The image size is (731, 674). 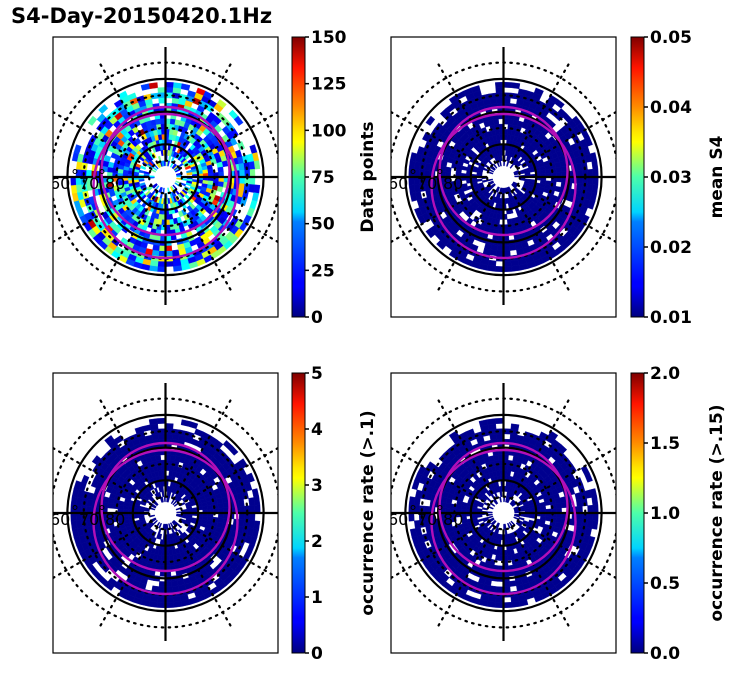 I want to click on lat-label-80: 80, so click(x=115, y=519).